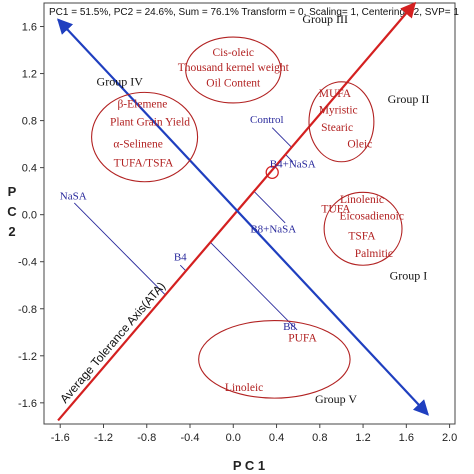  Describe the element at coordinates (363, 228) in the screenshot. I see `ellipse-group-i` at that location.